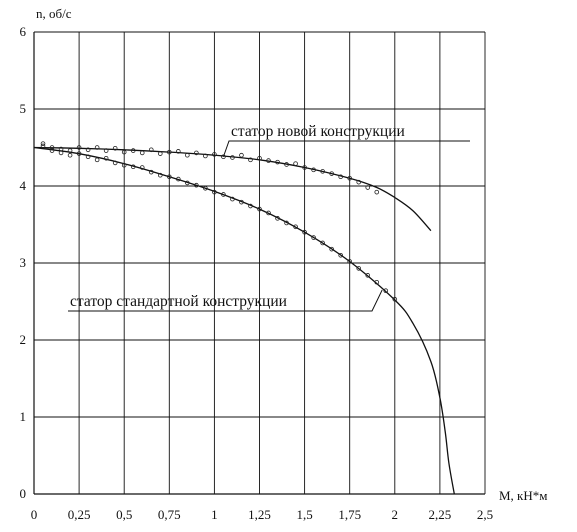 The height and width of the screenshot is (532, 577). I want to click on annotation-leader-new, so click(346, 148).